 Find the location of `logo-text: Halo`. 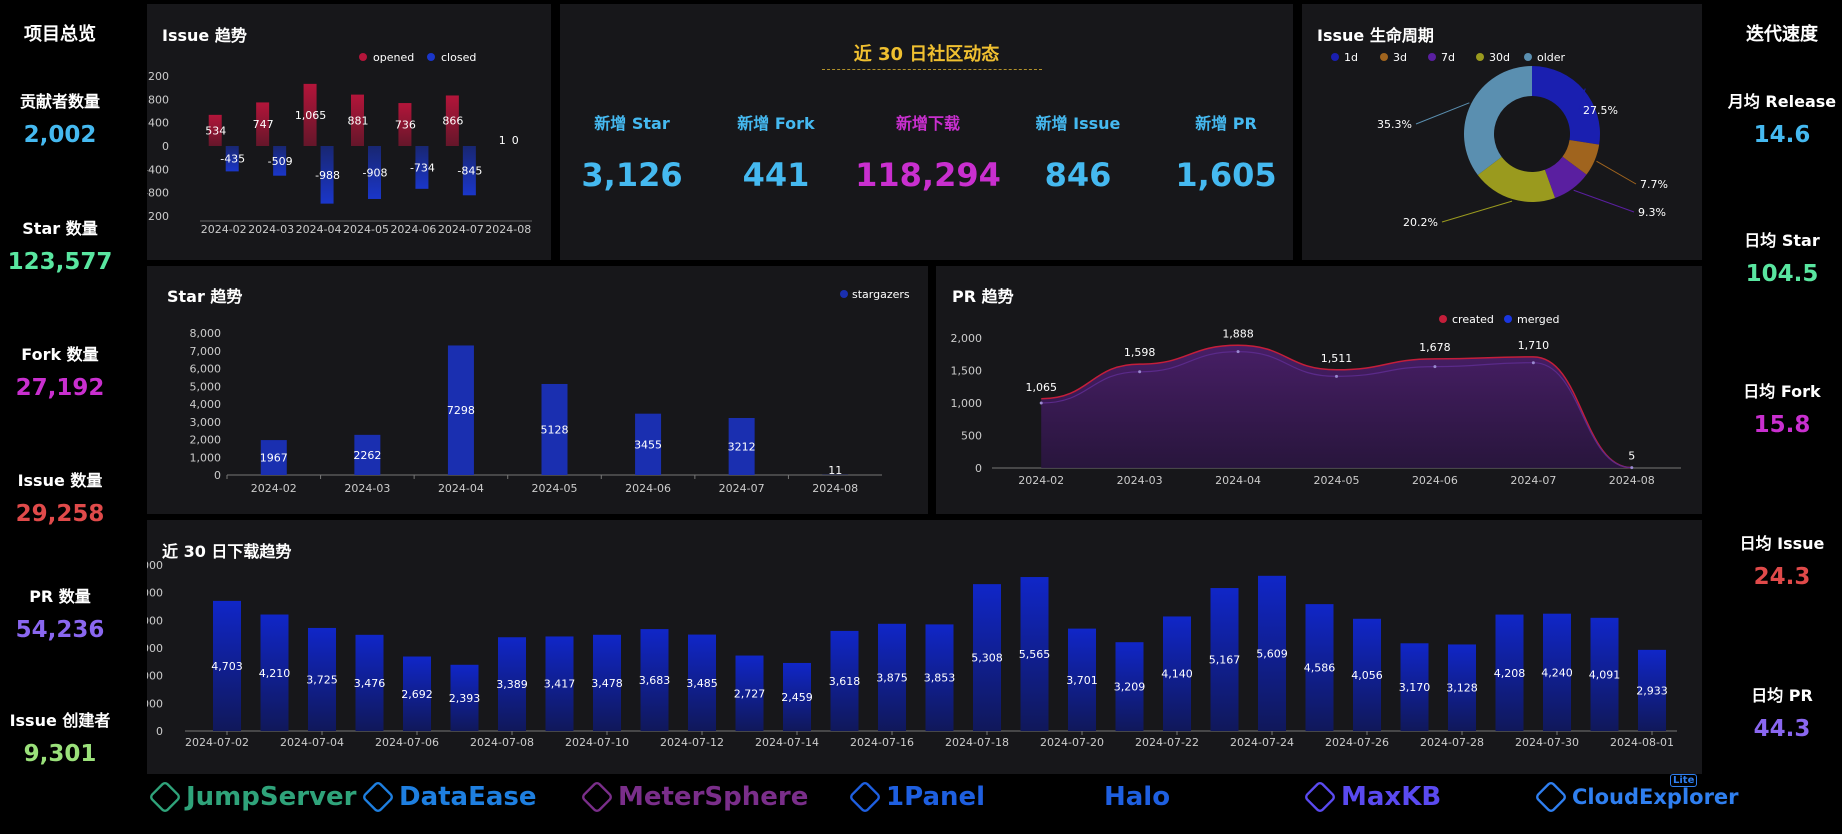

logo-text: Halo is located at coordinates (1137, 797).